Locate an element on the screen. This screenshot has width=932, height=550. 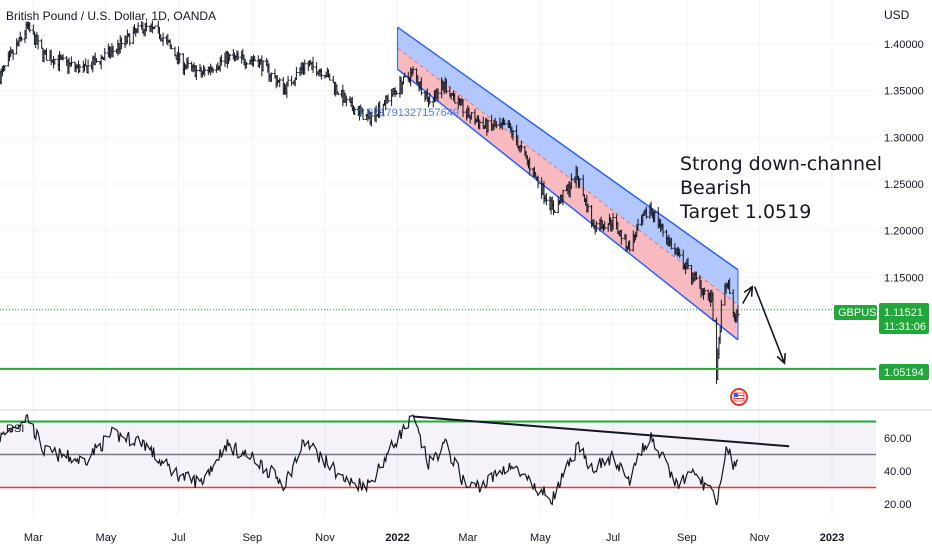
rsi-trendline is located at coordinates (601, 431).